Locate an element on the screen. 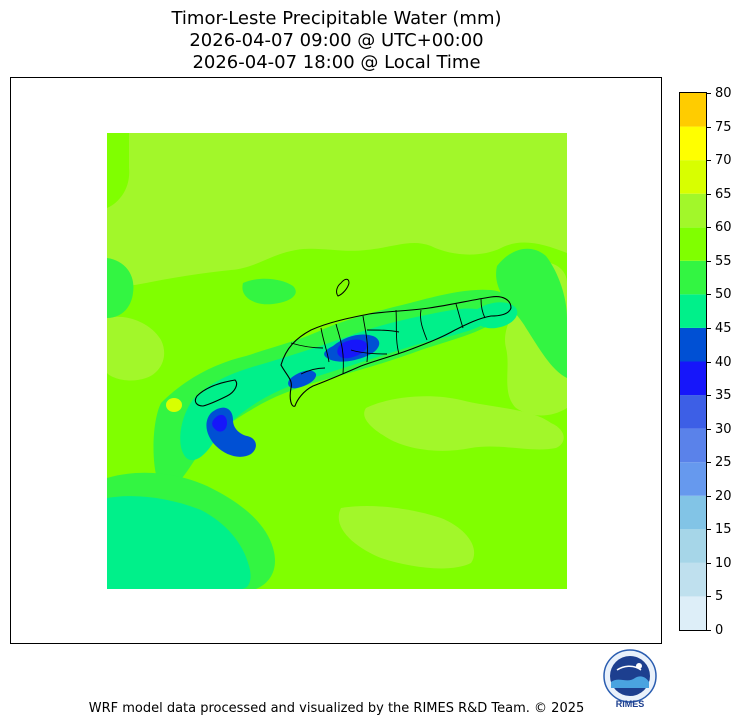 The height and width of the screenshot is (727, 743). colorbar is located at coordinates (693, 361).